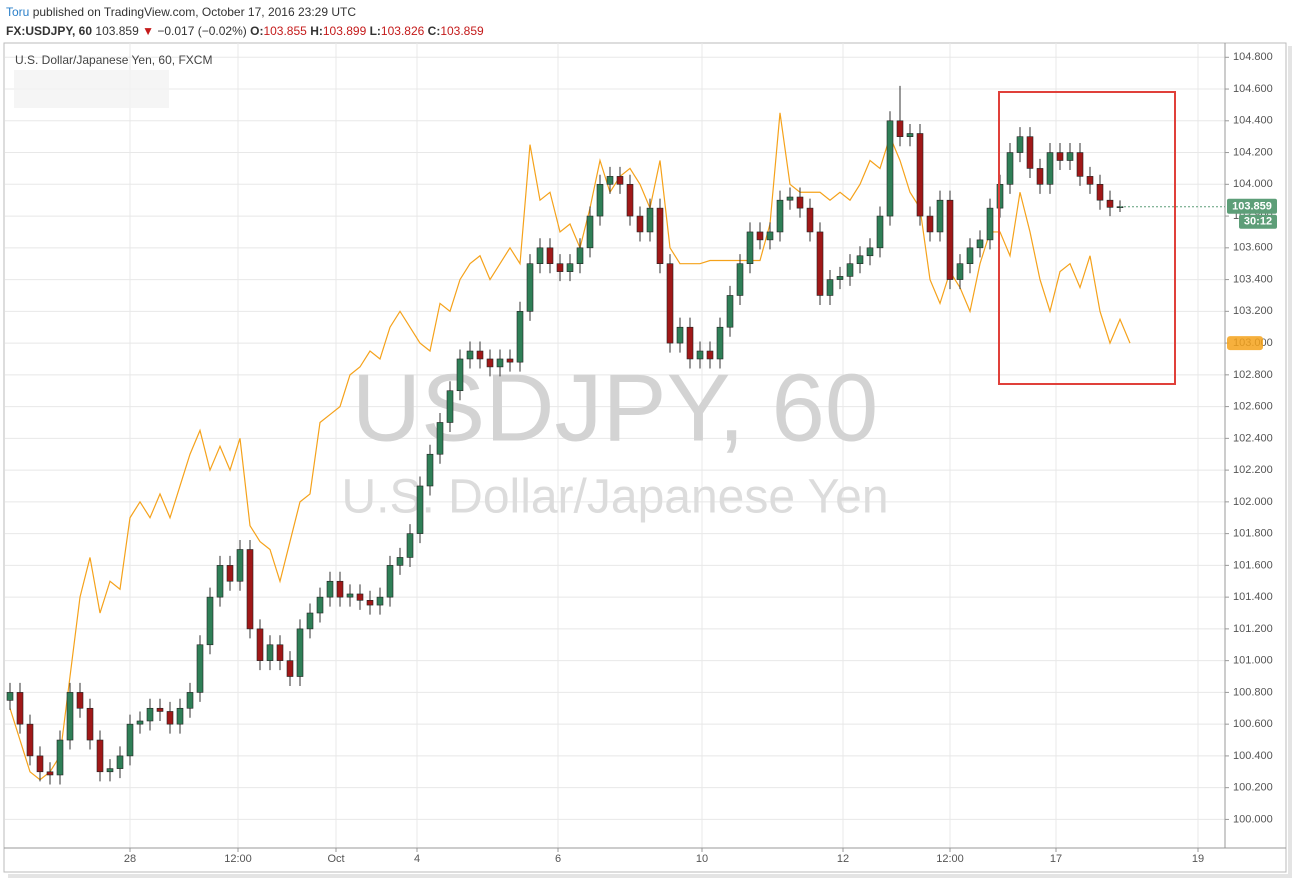  What do you see at coordinates (1253, 661) in the screenshot?
I see `y-tick-label: 101.000` at bounding box center [1253, 661].